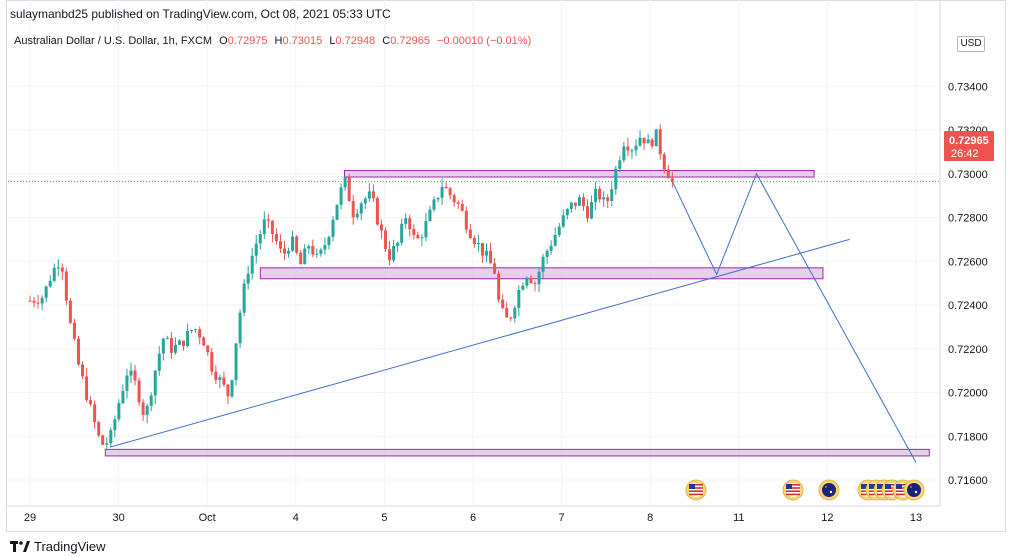 Image resolution: width=1012 pixels, height=557 pixels. Describe the element at coordinates (30, 518) in the screenshot. I see `time-tick-label: 29` at that location.